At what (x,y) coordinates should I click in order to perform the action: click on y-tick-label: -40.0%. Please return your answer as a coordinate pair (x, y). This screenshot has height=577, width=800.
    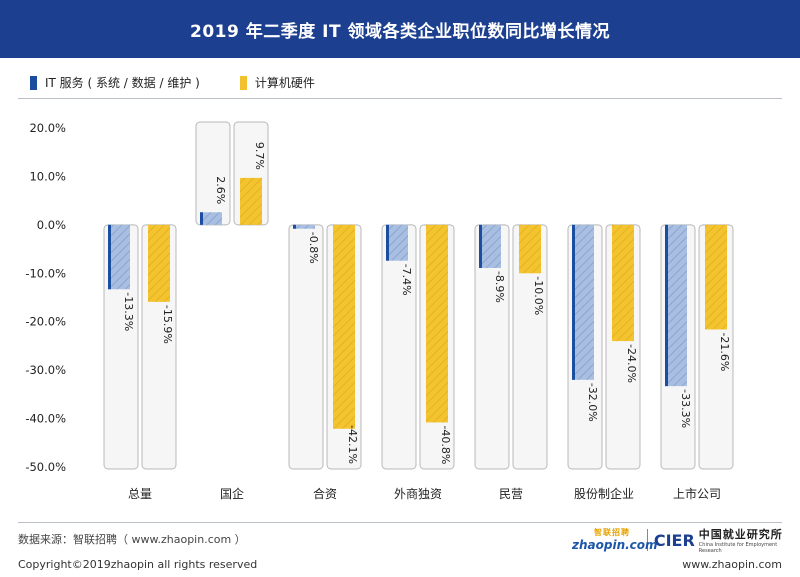
    Looking at the image, I should click on (45, 419).